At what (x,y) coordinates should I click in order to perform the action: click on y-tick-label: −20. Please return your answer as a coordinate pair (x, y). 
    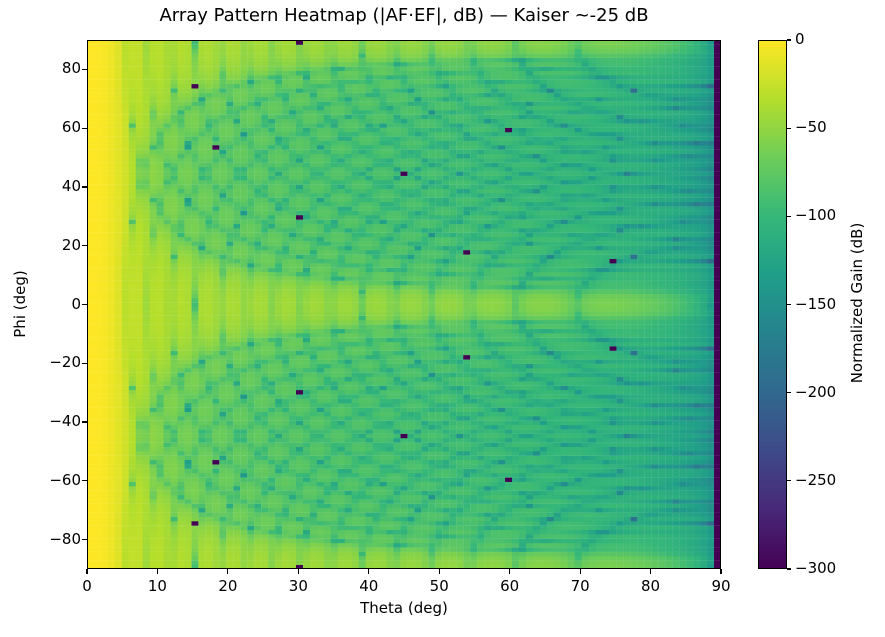
    Looking at the image, I should click on (65, 362).